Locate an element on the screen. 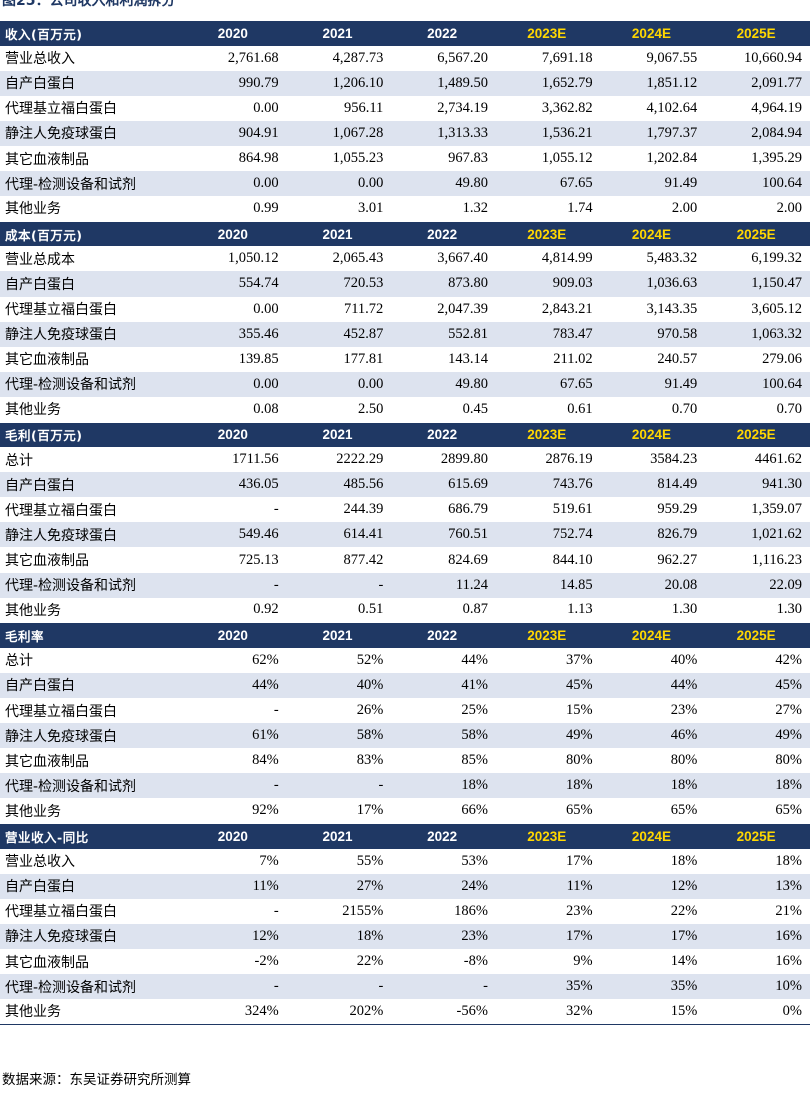  value-cell: 14% is located at coordinates (653, 961).